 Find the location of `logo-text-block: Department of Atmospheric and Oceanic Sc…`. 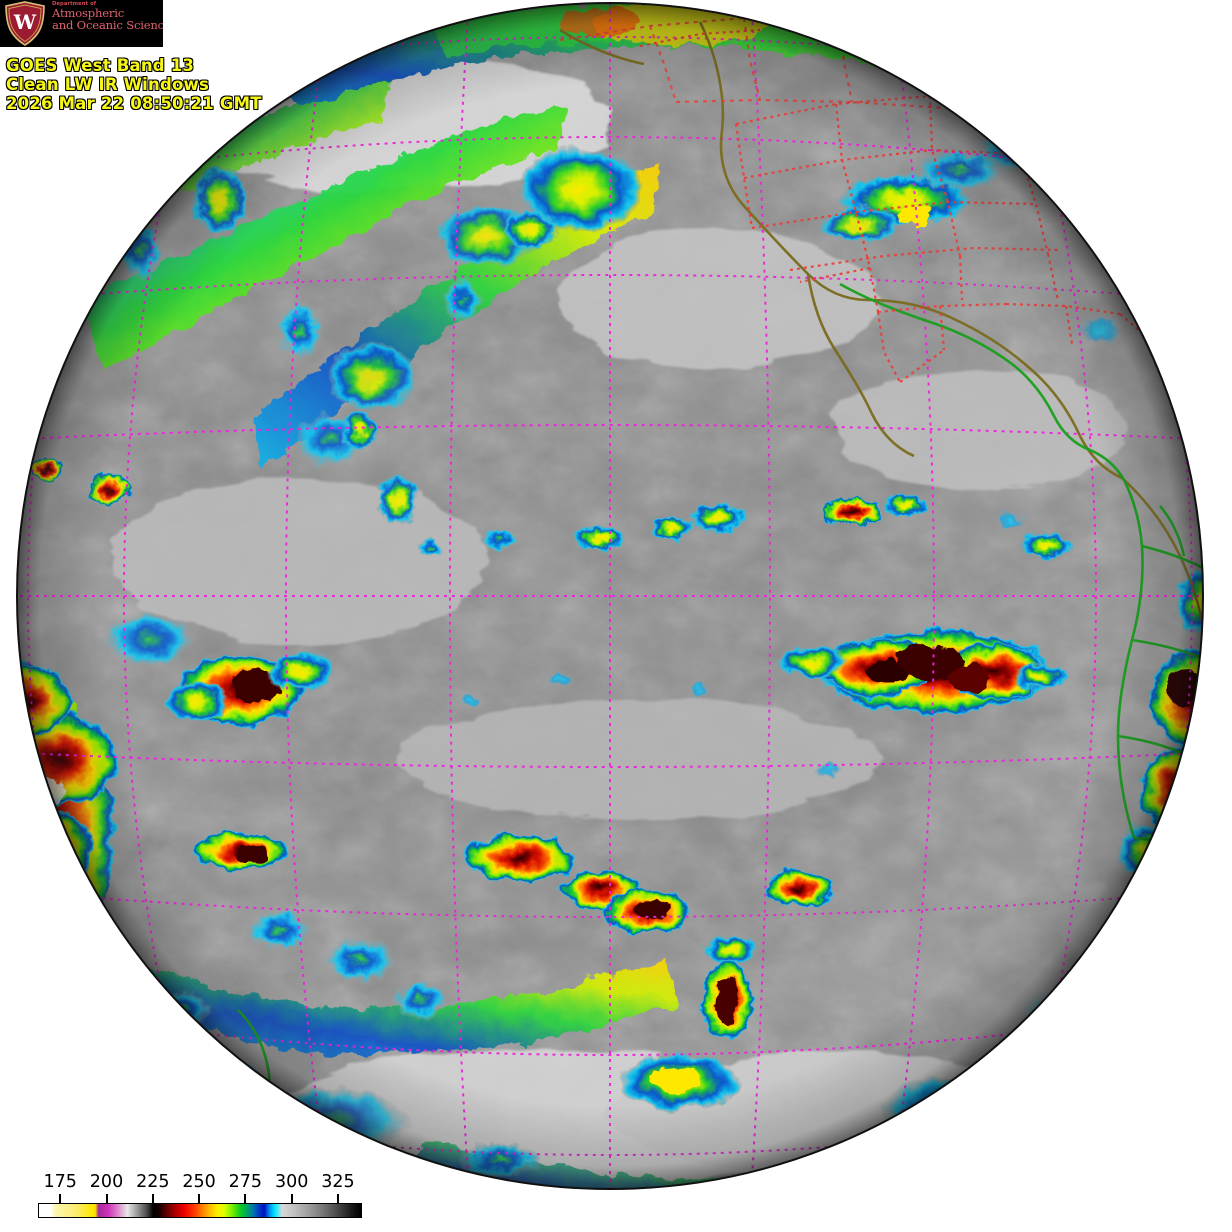

logo-text-block: Department of Atmospheric and Oceanic Sc… is located at coordinates (107, 17).